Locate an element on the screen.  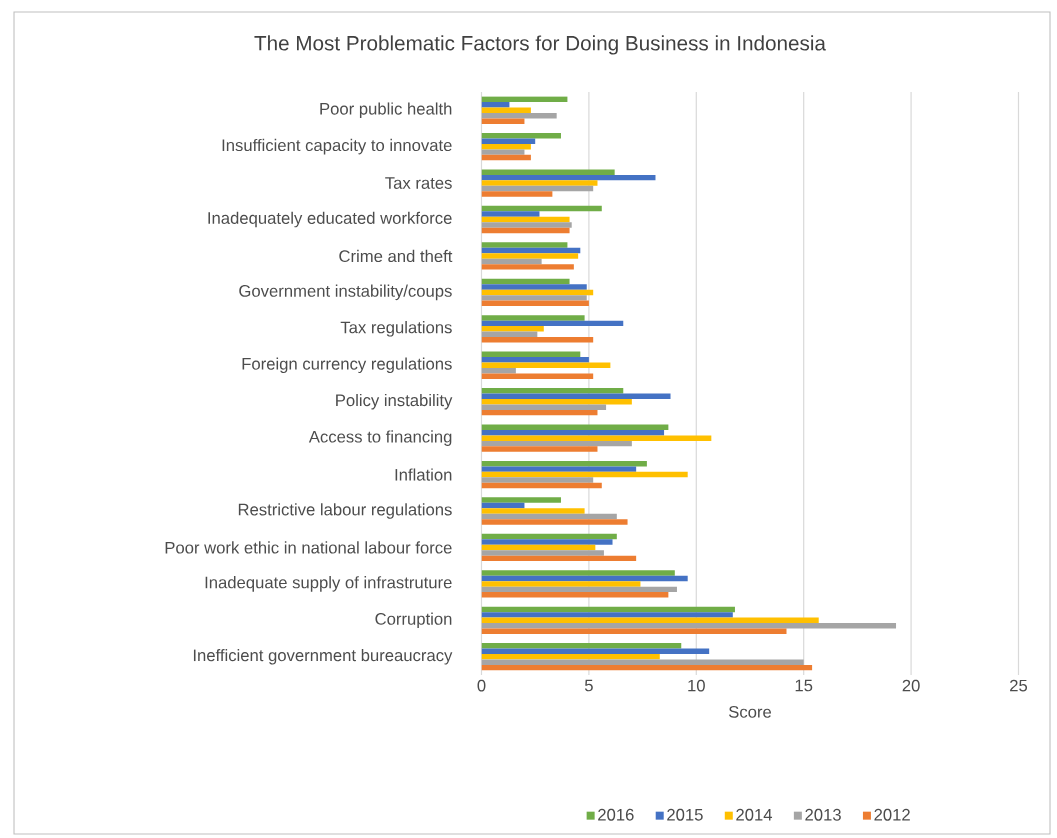
y-tick-label: Government instability/coups is located at coordinates (345, 292).